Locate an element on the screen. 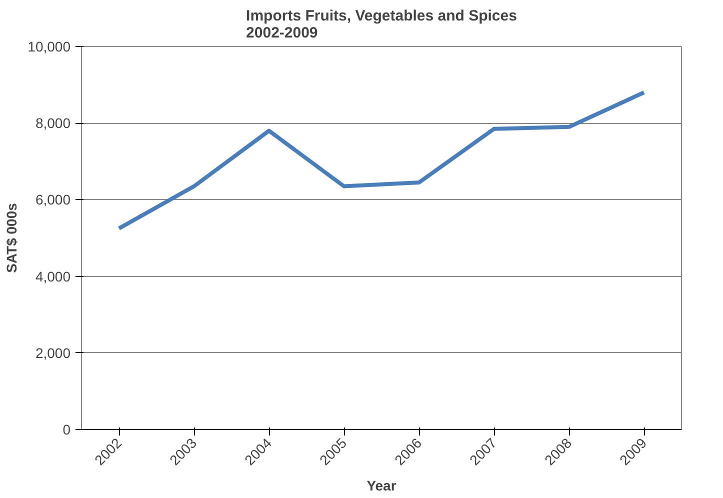 The image size is (723, 498). y-axis-title: SAT$ 000s is located at coordinates (12, 237).